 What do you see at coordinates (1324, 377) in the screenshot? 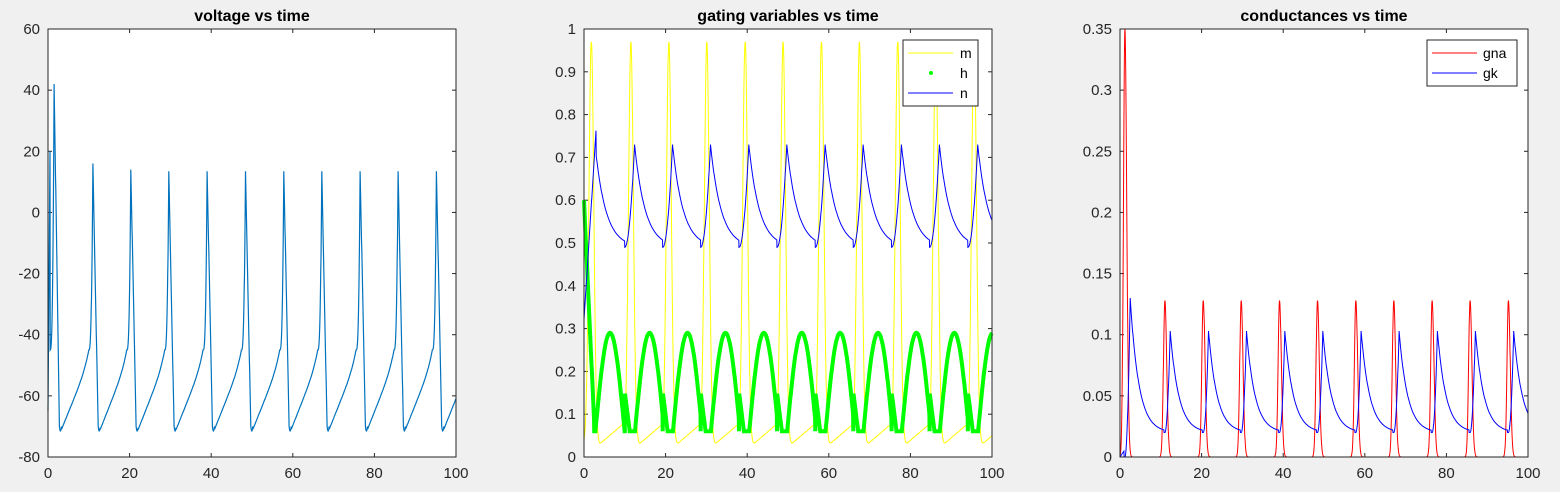
I see `gk-line` at bounding box center [1324, 377].